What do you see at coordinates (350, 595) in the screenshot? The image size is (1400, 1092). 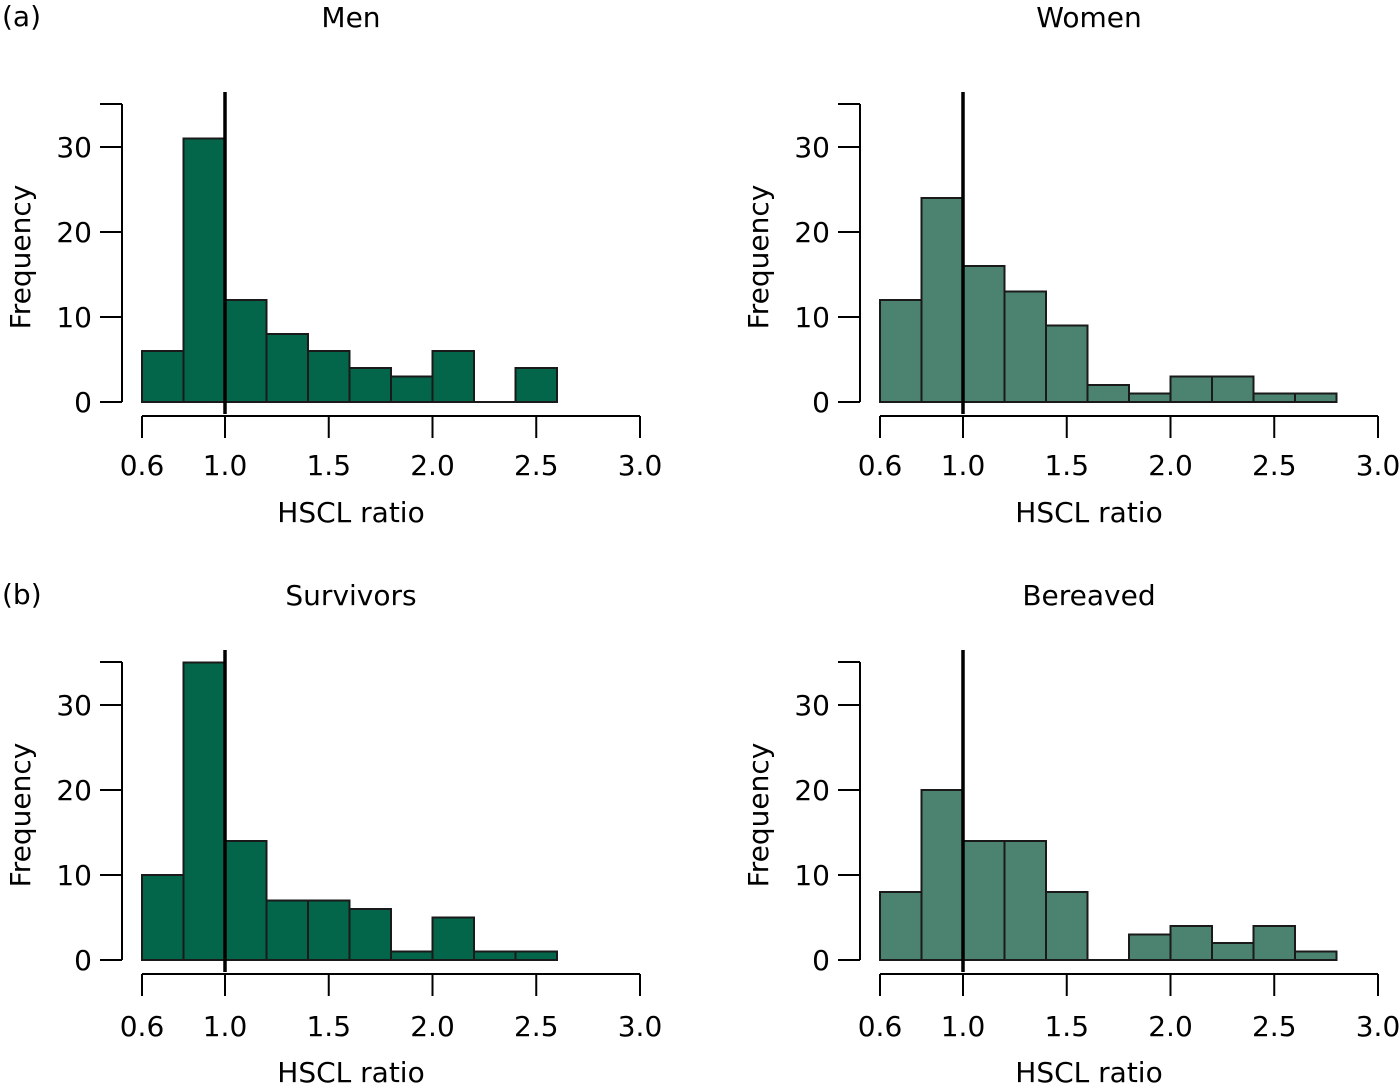 I see `chart-title: Survivors` at bounding box center [350, 595].